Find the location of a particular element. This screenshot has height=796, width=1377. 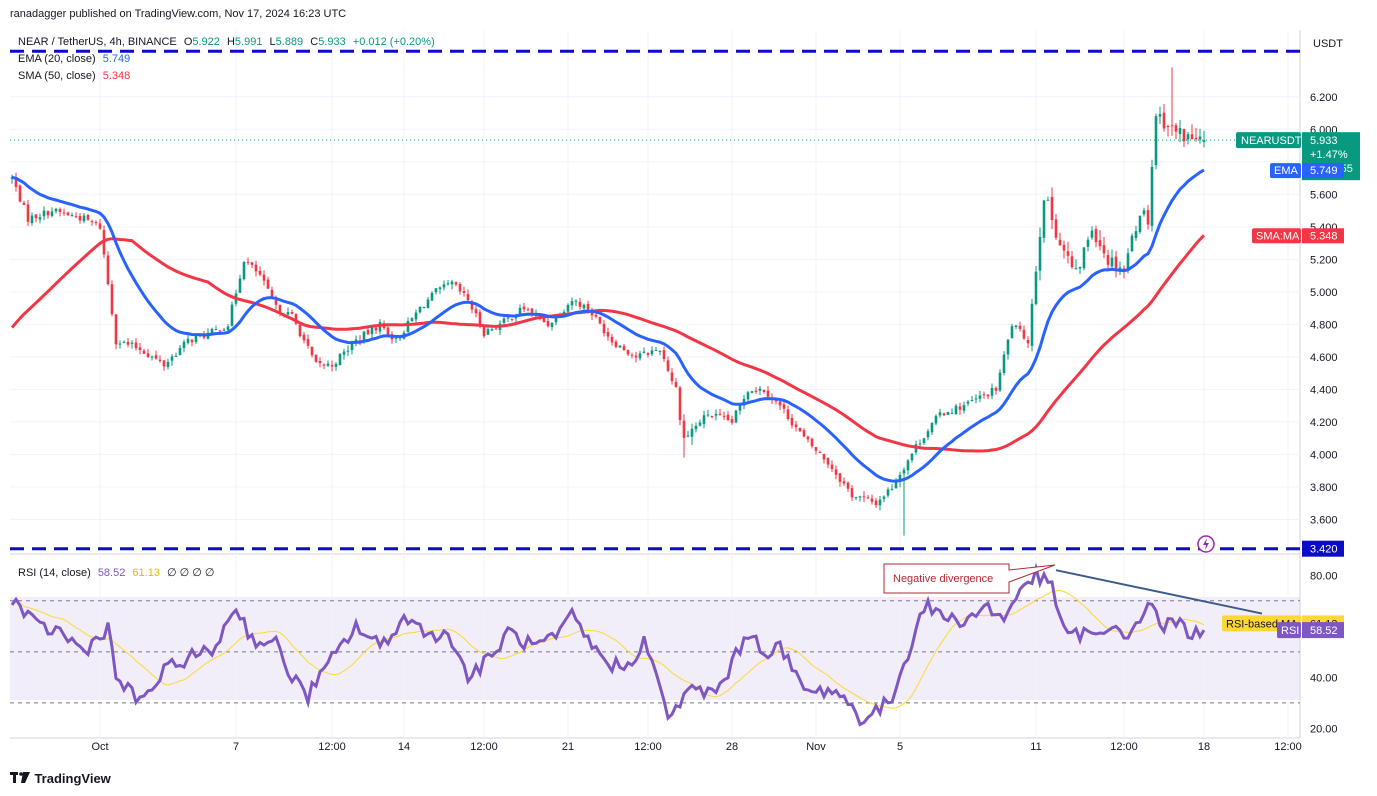

lightning-icon-bolt is located at coordinates (1206, 544).